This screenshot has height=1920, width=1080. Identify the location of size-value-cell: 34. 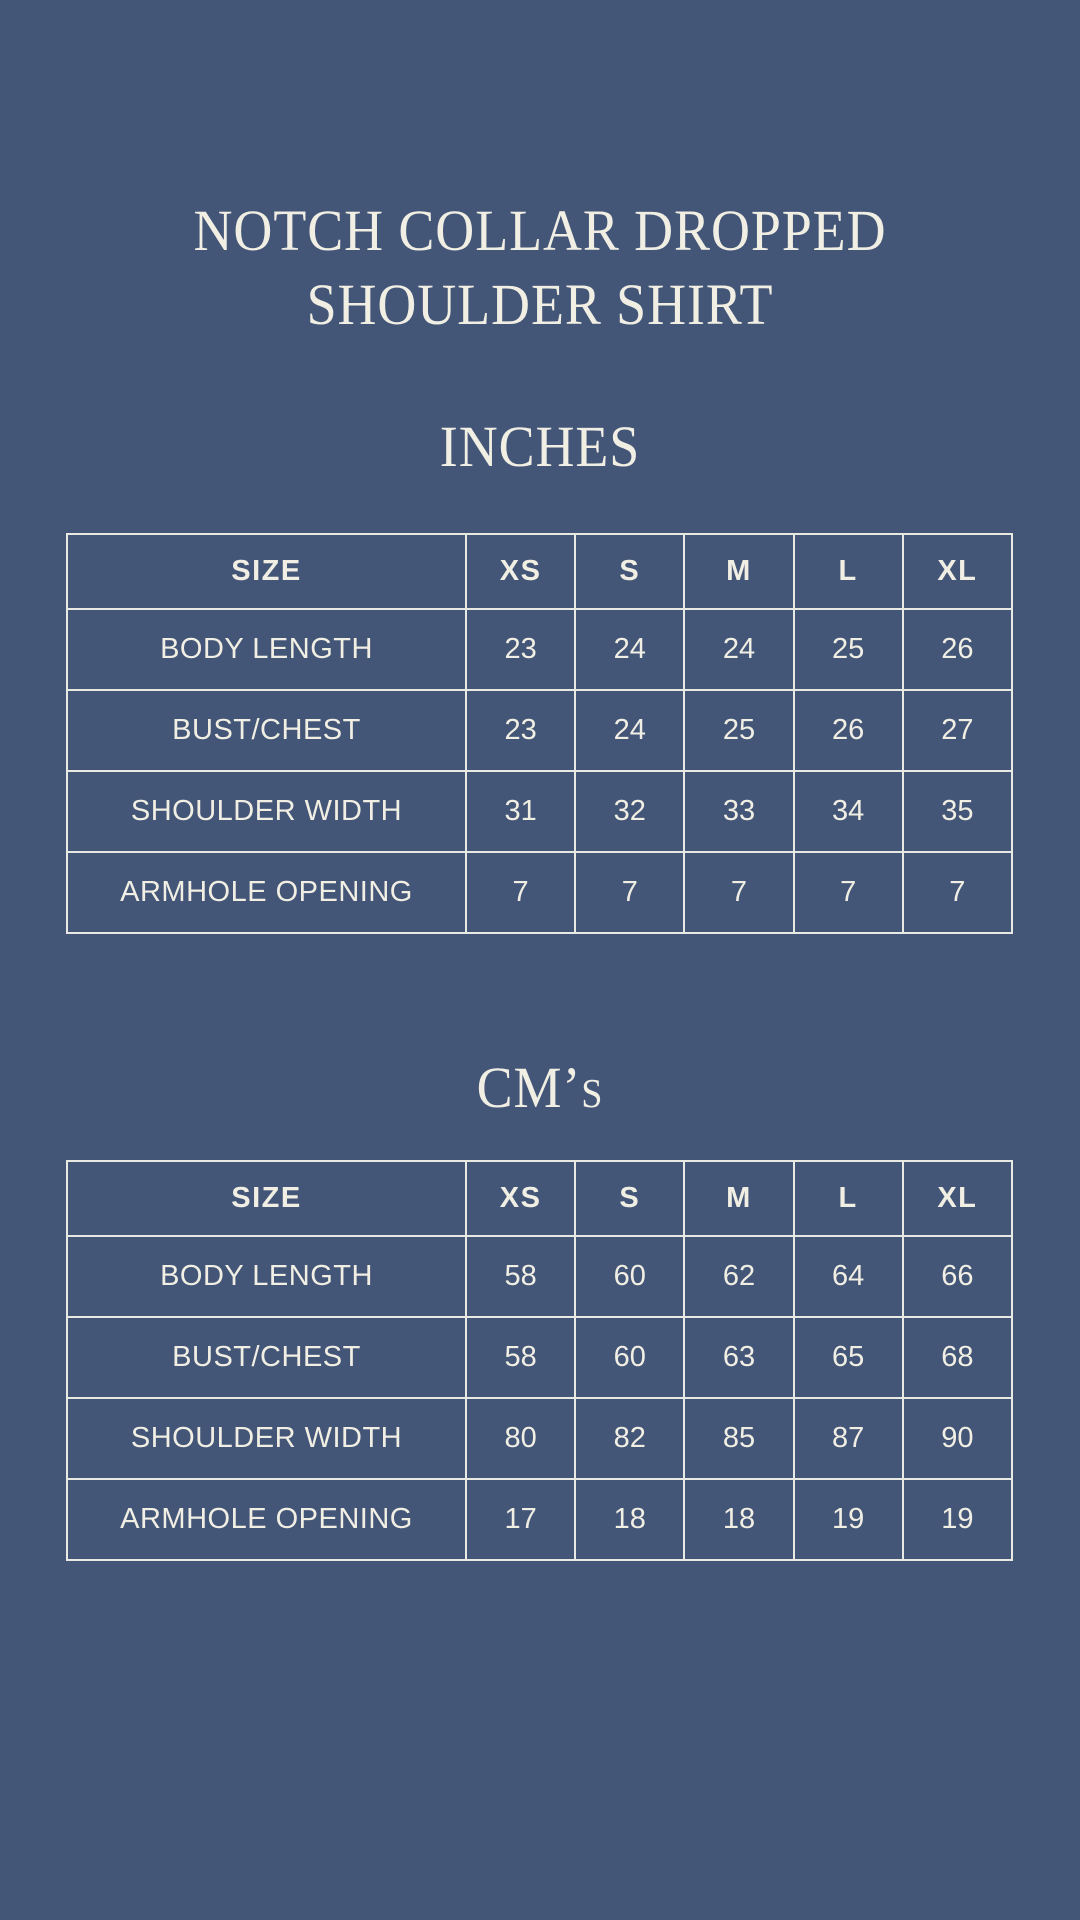
(848, 811).